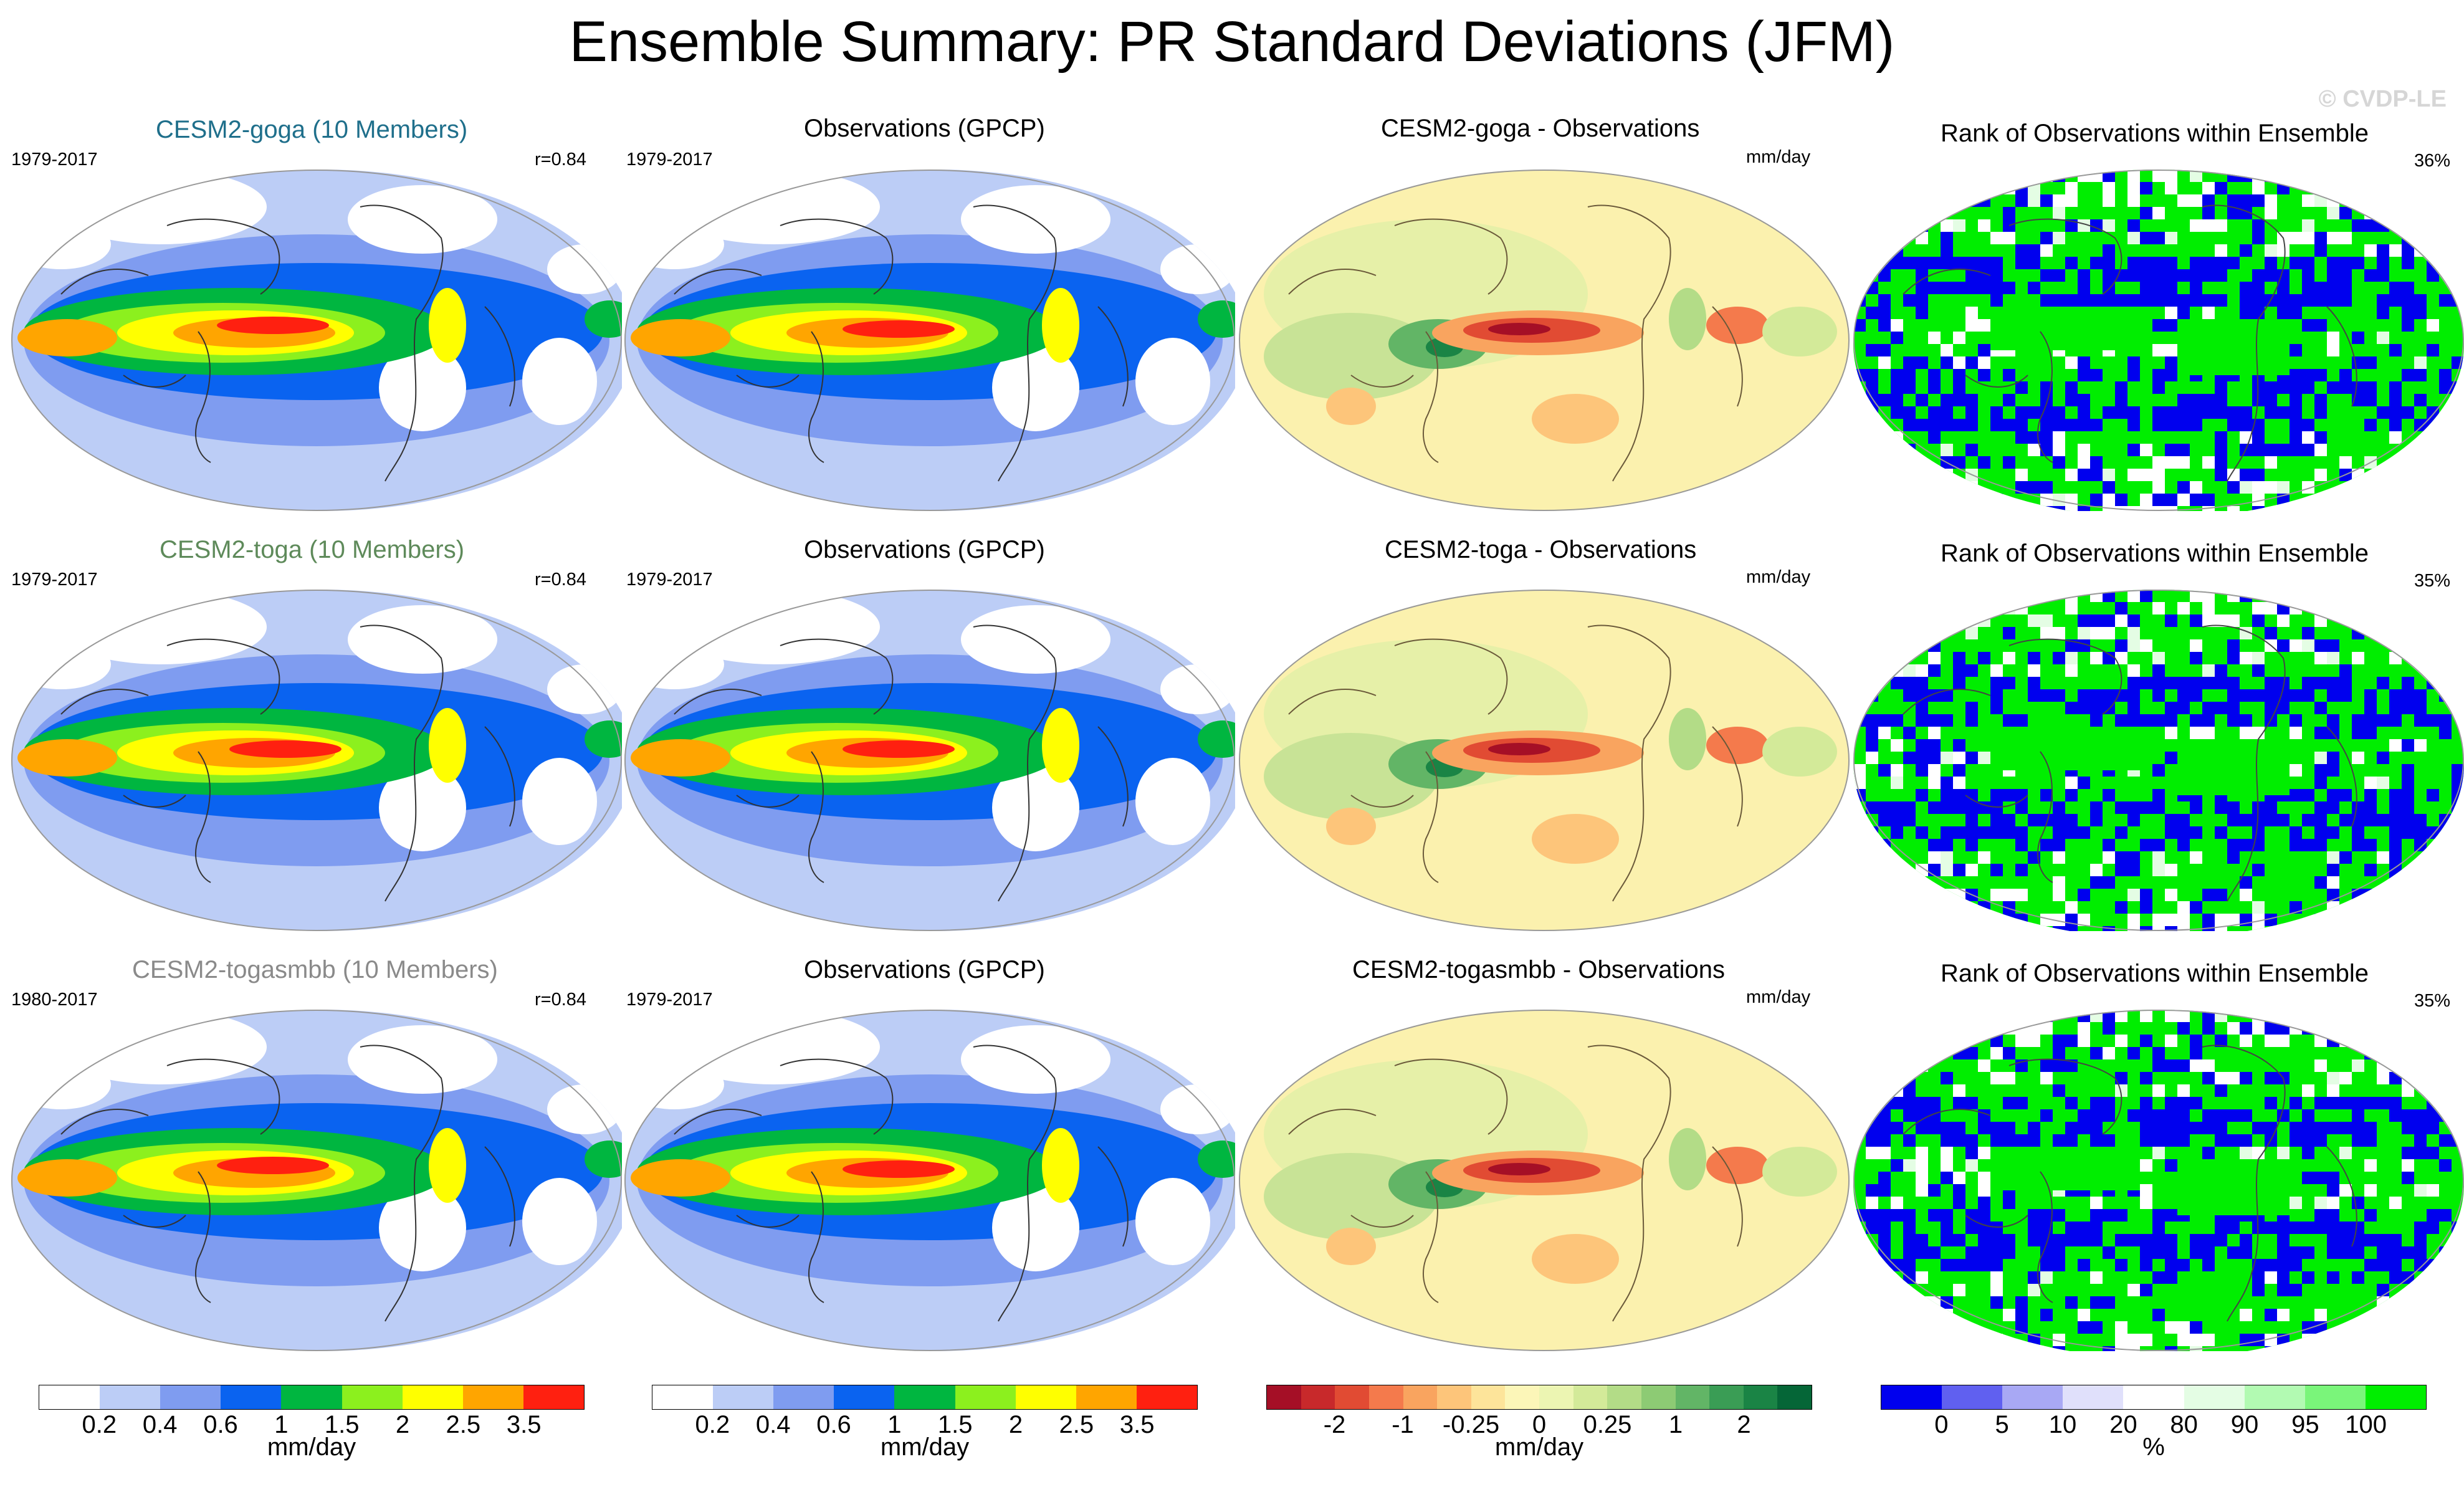 This screenshot has height=1487, width=2464. I want to click on colorbar-rank, so click(2154, 1397).